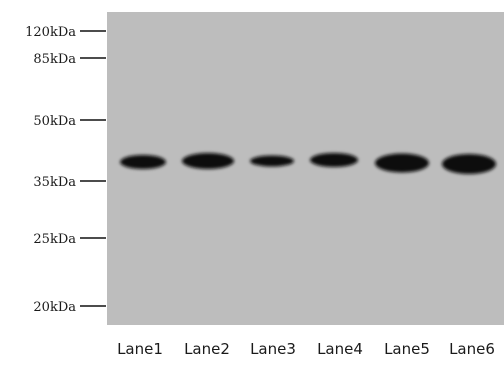 Image resolution: width=504 pixels, height=365 pixels. Describe the element at coordinates (54, 307) in the screenshot. I see `marker-label: 20kDa` at that location.